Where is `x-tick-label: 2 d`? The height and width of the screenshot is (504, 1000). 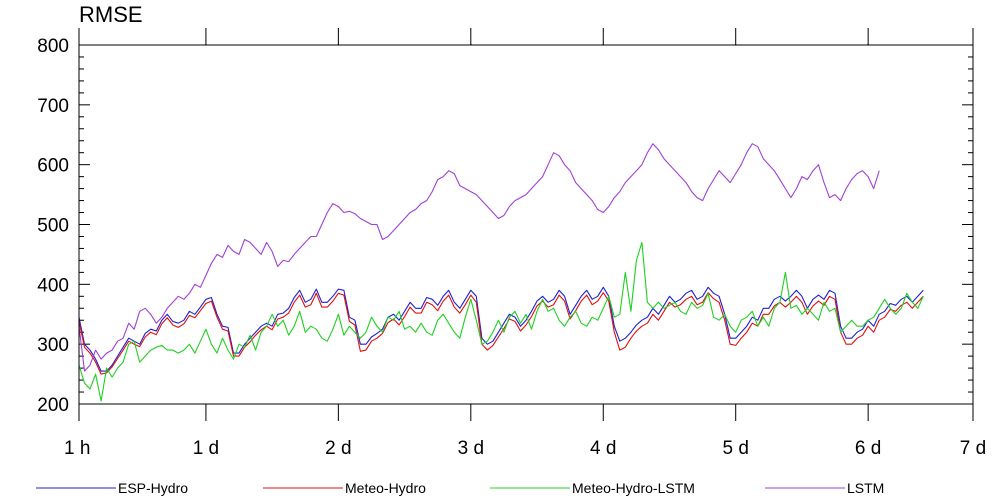
x-tick-label: 2 d is located at coordinates (338, 448).